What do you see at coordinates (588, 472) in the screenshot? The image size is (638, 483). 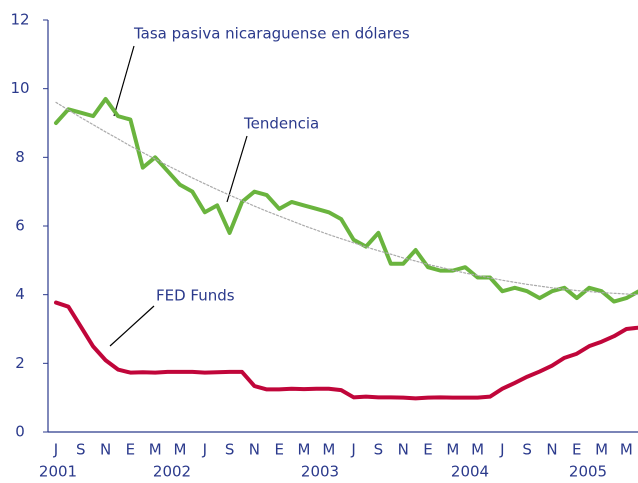 I see `year-label: 2005` at bounding box center [588, 472].